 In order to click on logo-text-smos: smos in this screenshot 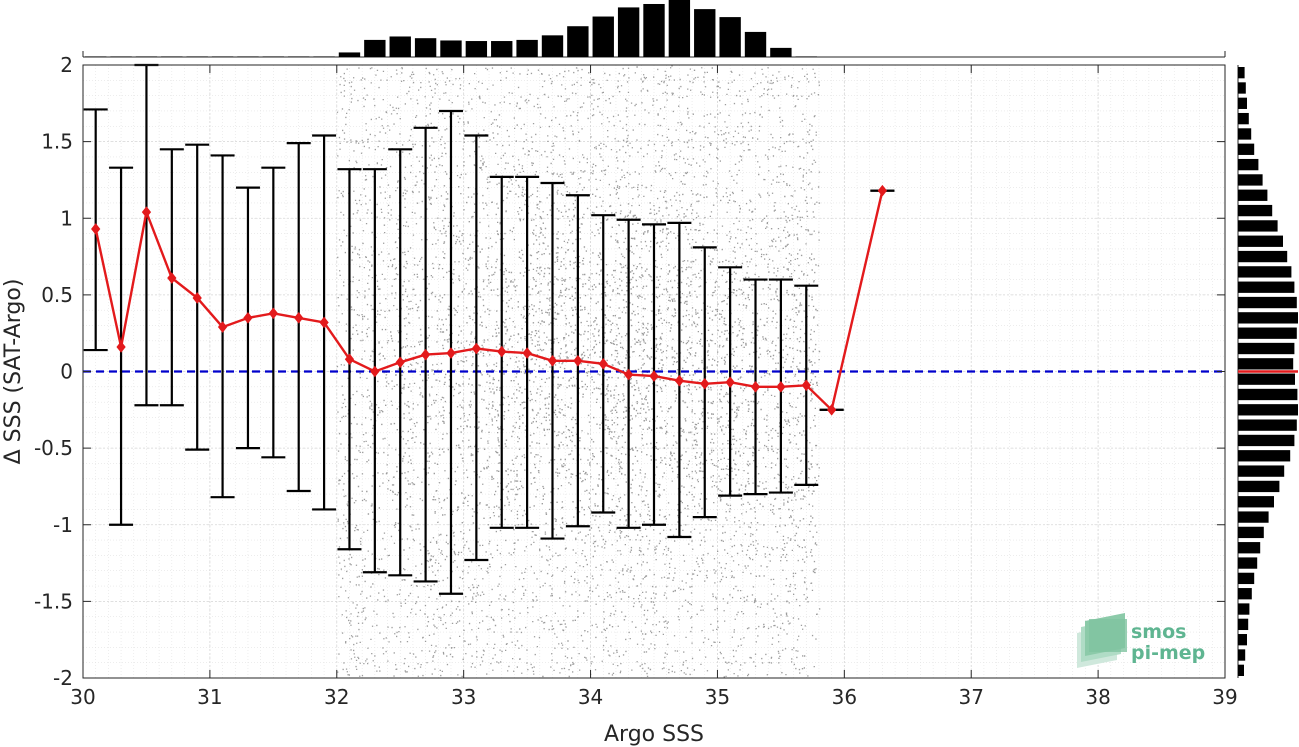, I will do `click(1158, 632)`.